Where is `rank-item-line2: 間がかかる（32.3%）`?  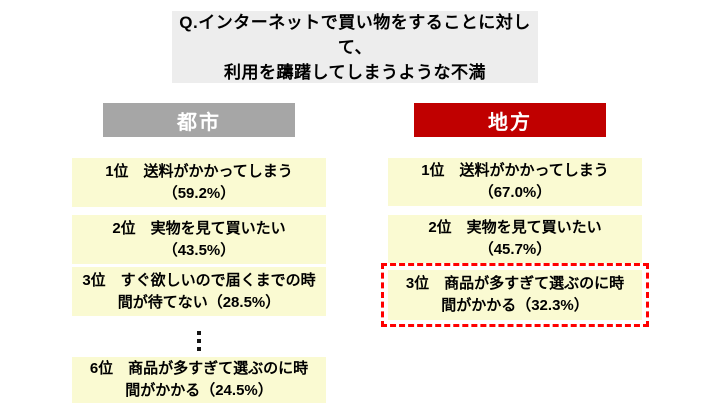 rank-item-line2: 間がかかる（32.3%） is located at coordinates (515, 305).